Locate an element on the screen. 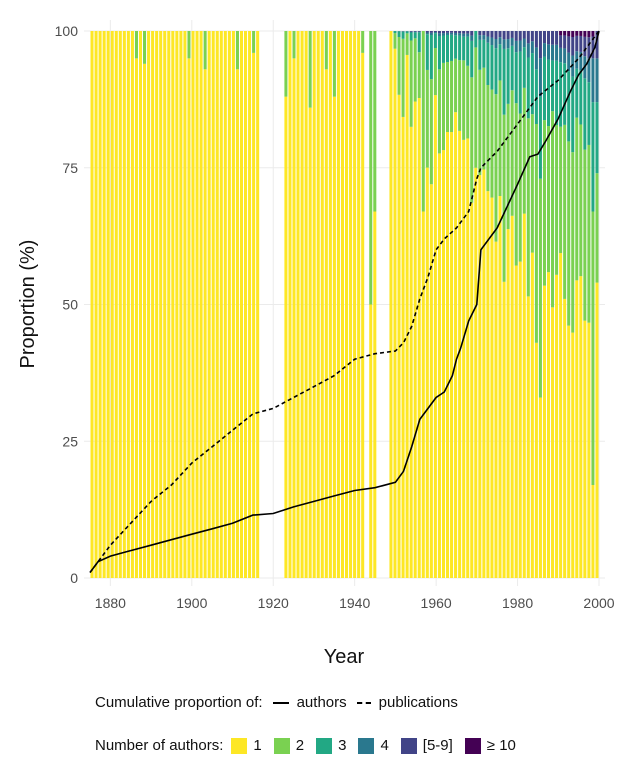  x-tick-label: 1960 is located at coordinates (436, 603).